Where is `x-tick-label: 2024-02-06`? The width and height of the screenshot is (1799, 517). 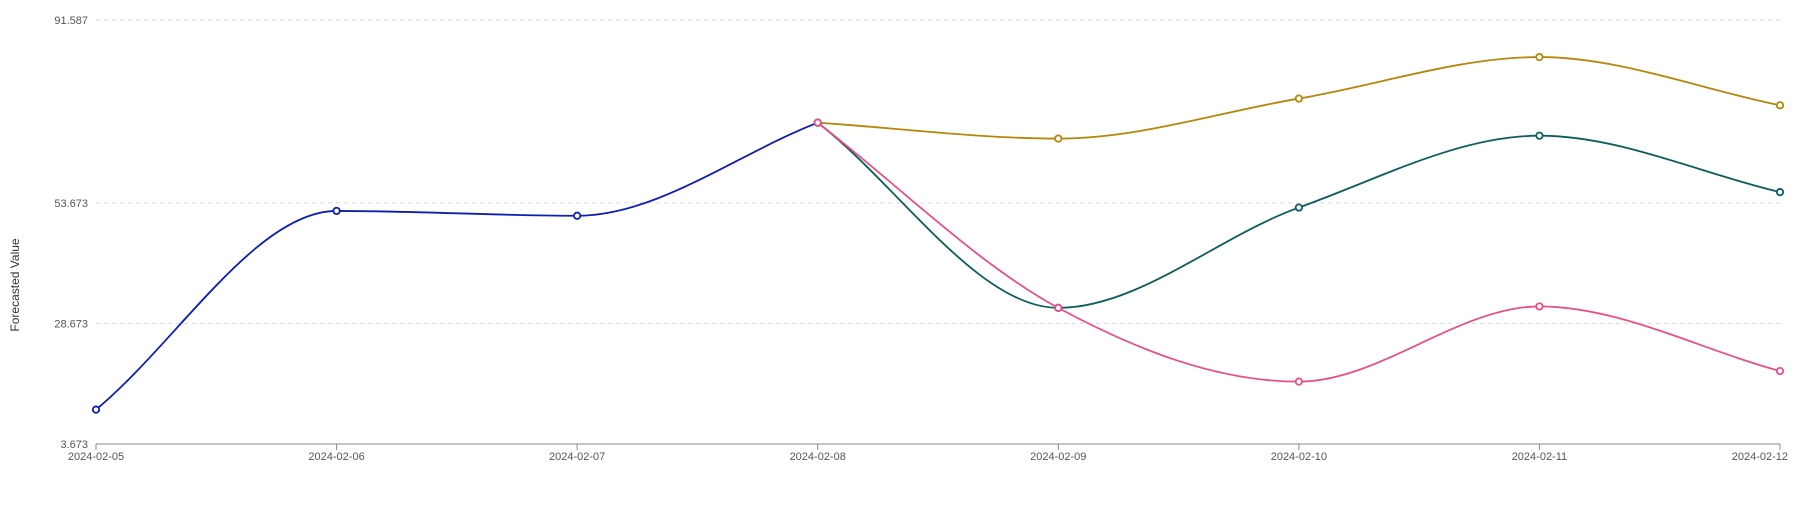
x-tick-label: 2024-02-06 is located at coordinates (336, 457).